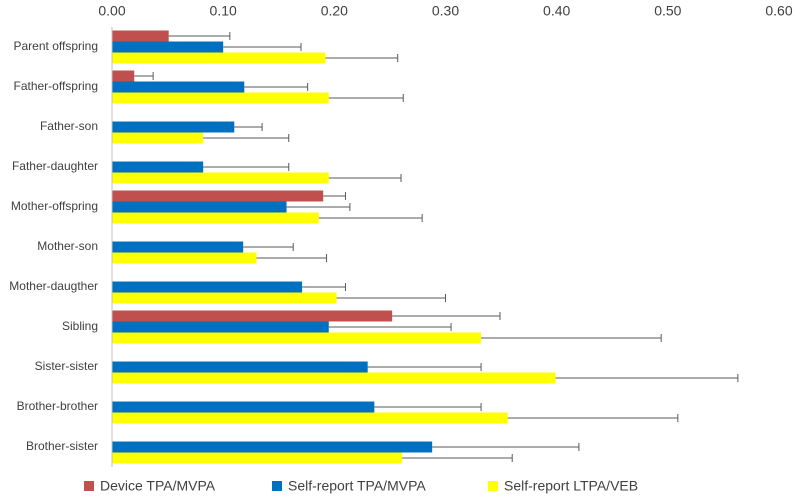 The width and height of the screenshot is (800, 502). Describe the element at coordinates (67, 246) in the screenshot. I see `y-tick-label: Mother-son` at that location.